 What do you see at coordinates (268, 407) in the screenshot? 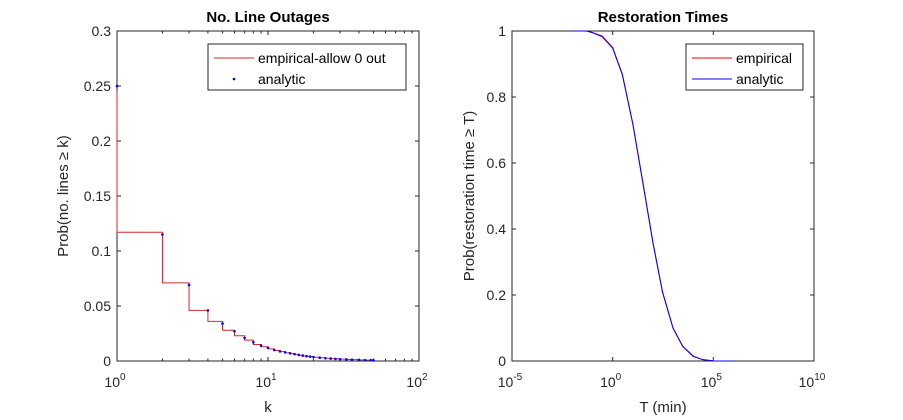
I see `x-axis-label-line-outages: k` at bounding box center [268, 407].